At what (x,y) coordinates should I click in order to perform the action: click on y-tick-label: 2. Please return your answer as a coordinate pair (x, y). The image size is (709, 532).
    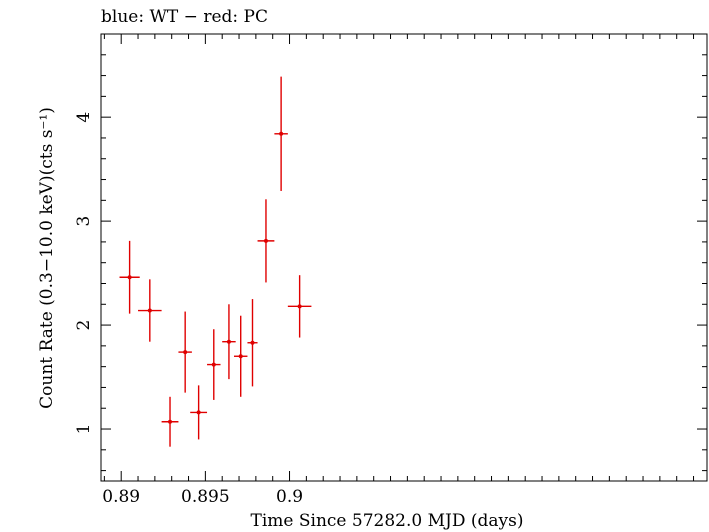
    Looking at the image, I should click on (84, 325).